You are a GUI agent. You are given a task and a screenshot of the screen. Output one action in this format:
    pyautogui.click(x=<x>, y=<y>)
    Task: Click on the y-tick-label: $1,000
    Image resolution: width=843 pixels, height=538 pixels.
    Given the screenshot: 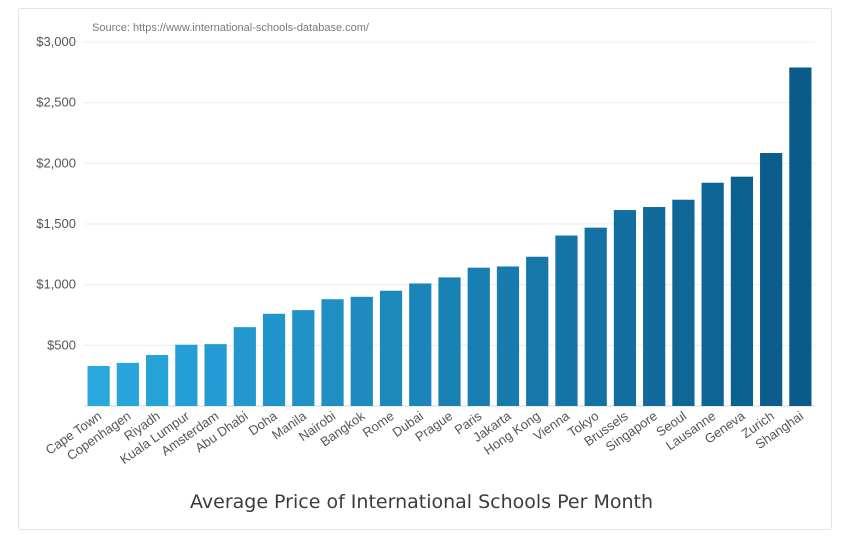 What is the action you would take?
    pyautogui.click(x=56, y=284)
    